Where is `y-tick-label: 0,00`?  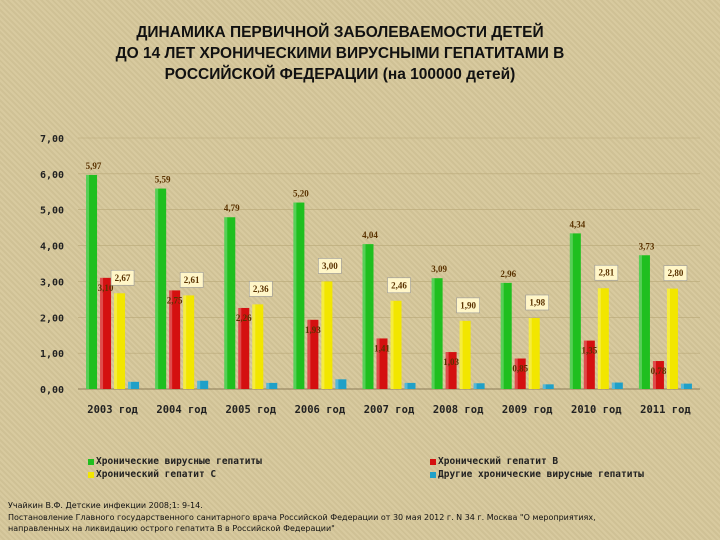
y-tick-label: 0,00 is located at coordinates (52, 390).